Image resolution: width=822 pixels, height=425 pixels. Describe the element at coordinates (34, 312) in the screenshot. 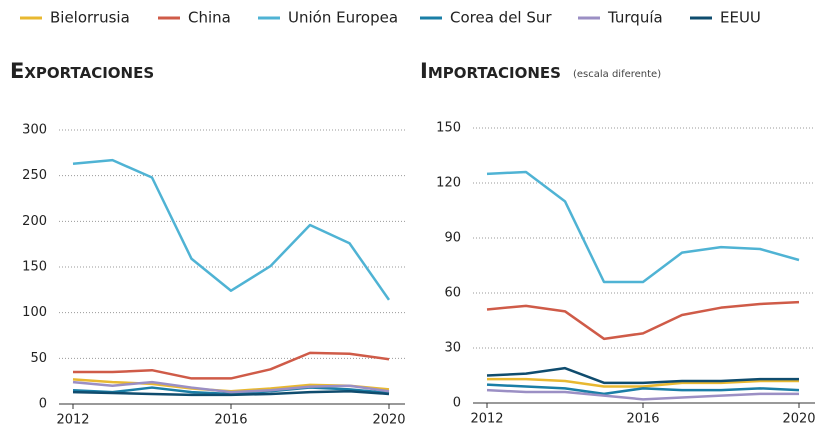

I see `y-tick-label: 100` at that location.